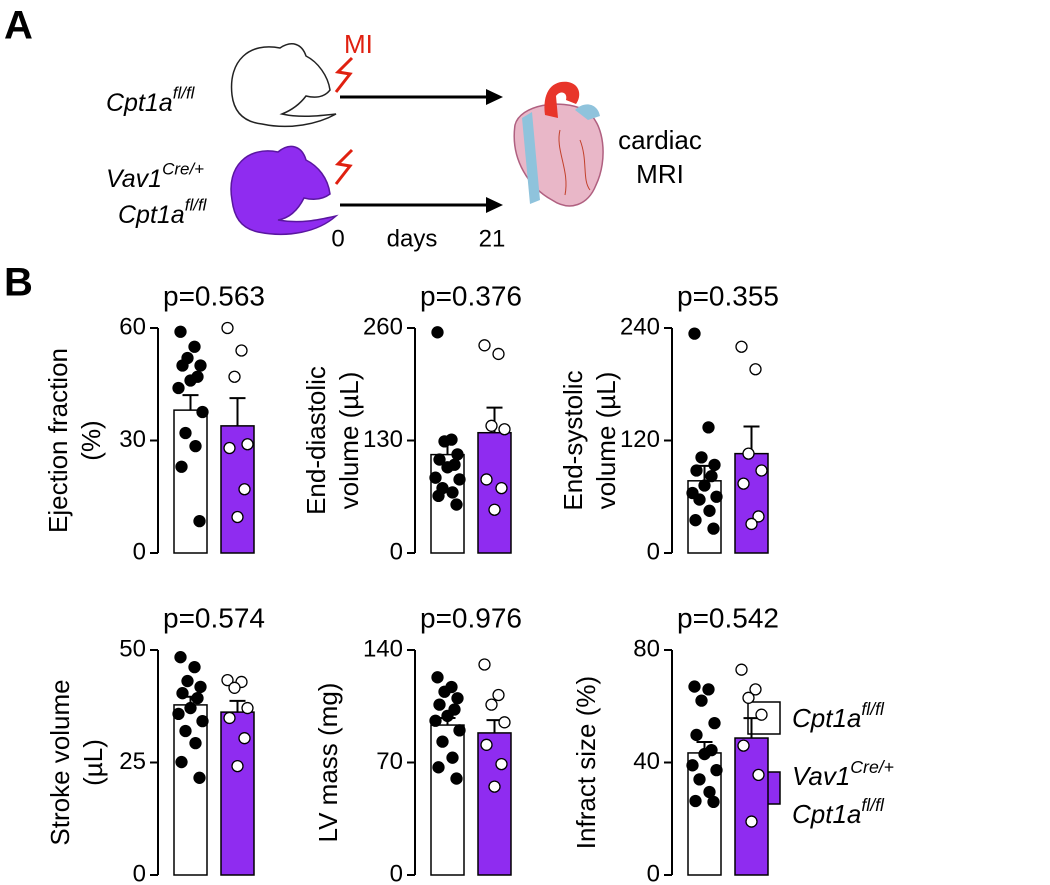  I want to click on y-axis-label: (%), so click(91, 440).